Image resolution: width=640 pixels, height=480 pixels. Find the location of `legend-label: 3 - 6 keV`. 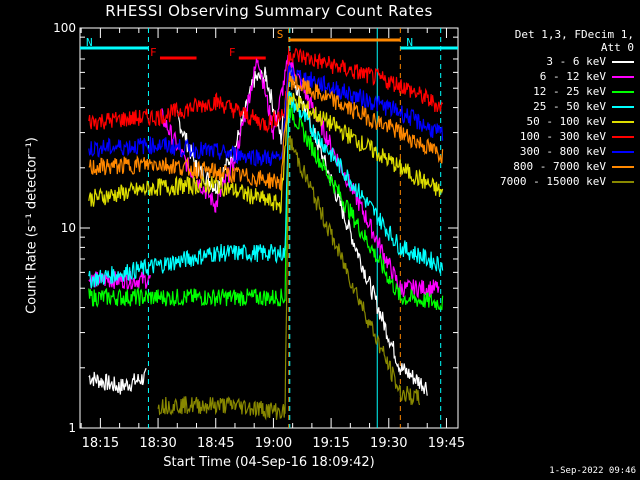

legend-label: 3 - 6 keV is located at coordinates (576, 61).